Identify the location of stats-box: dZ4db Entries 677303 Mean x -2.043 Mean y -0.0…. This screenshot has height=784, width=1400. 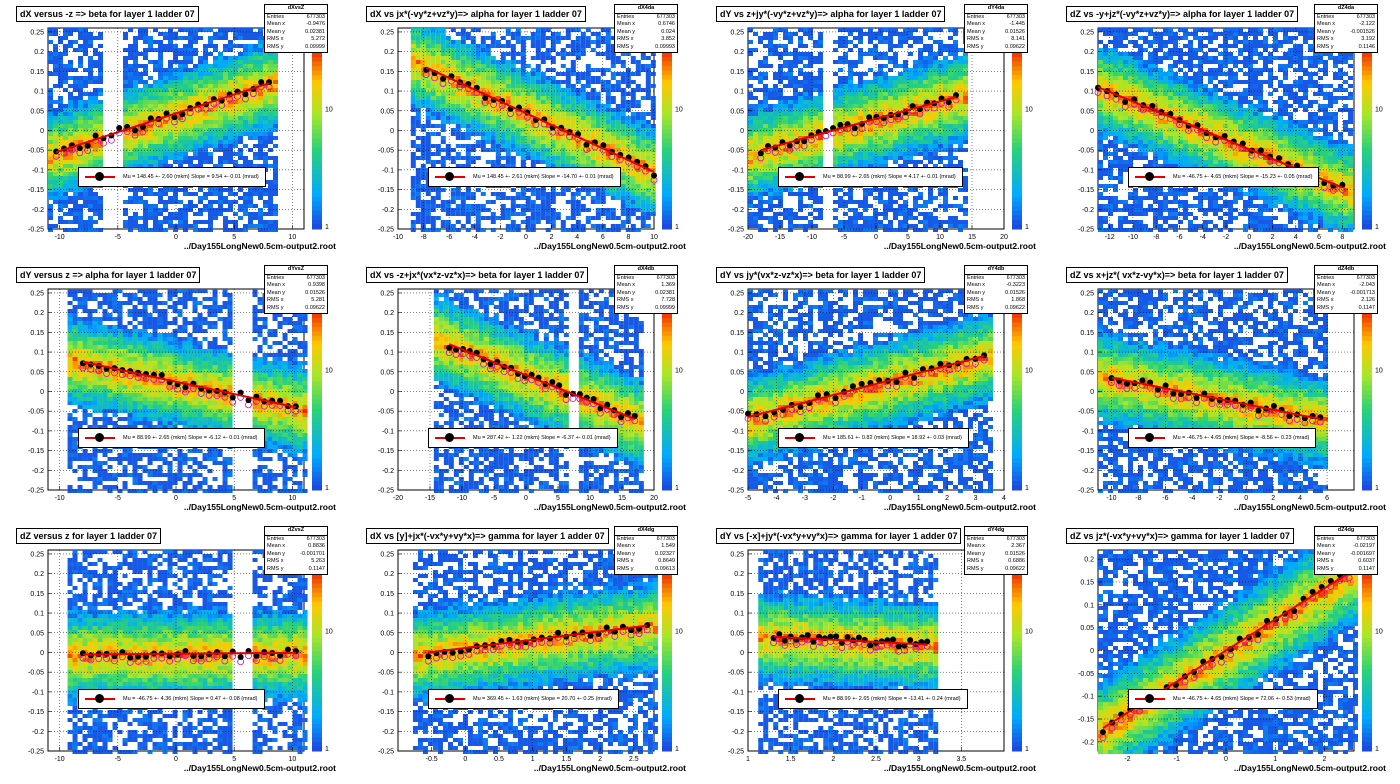
(1346, 289).